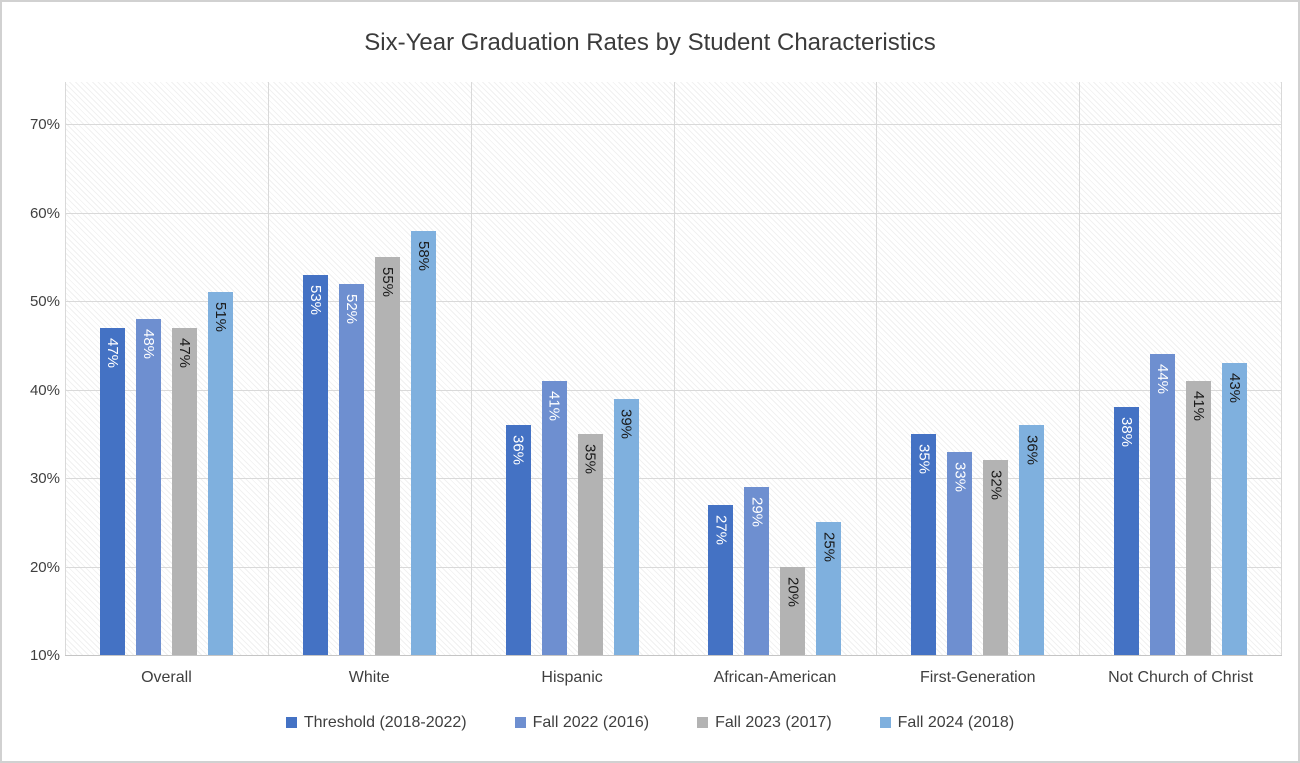 Image resolution: width=1300 pixels, height=763 pixels. Describe the element at coordinates (44, 567) in the screenshot. I see `y-tick-label: 20%` at that location.